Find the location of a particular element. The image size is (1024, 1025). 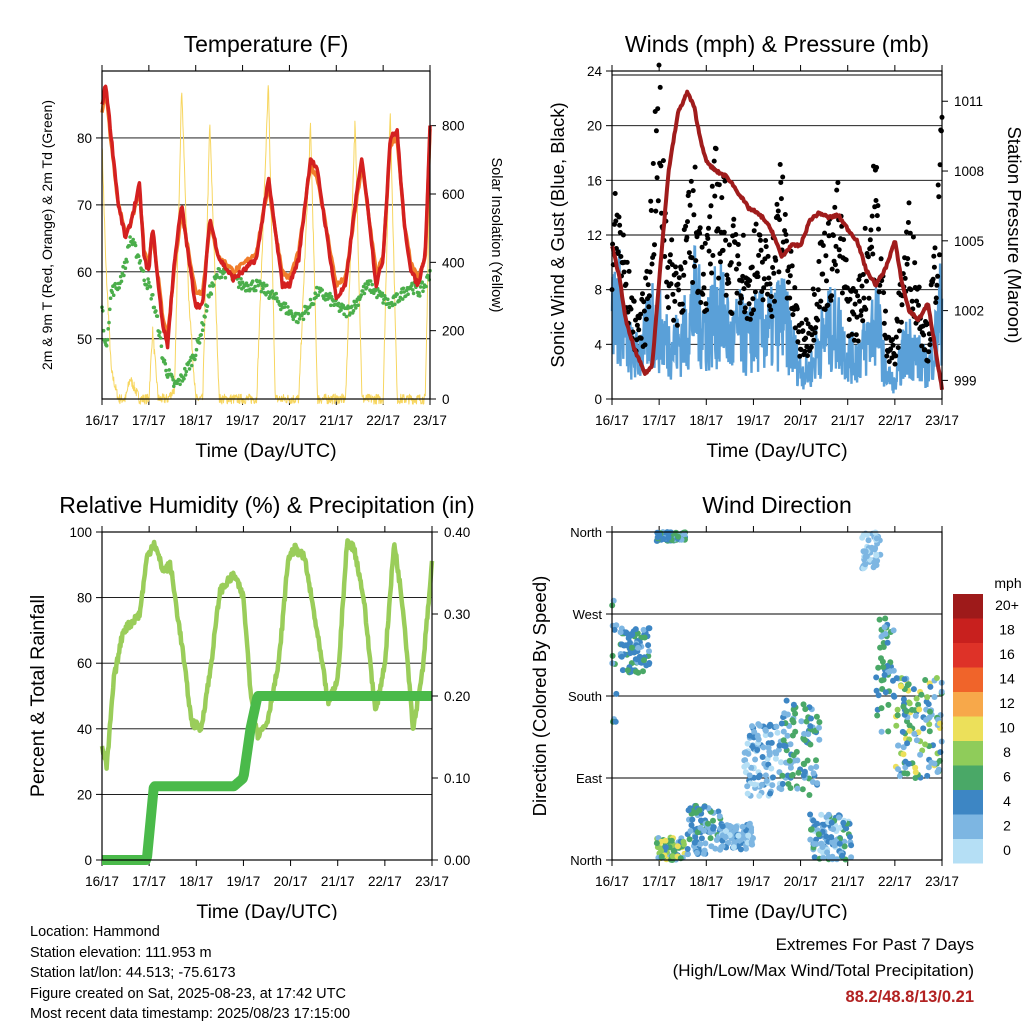

y-tick-label: 12 is located at coordinates (594, 235).